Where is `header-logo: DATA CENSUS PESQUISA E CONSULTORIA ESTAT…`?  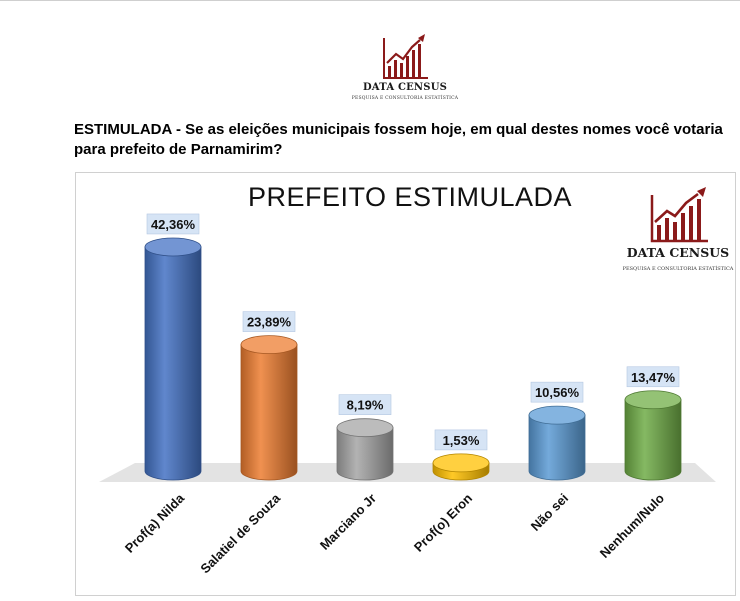
header-logo: DATA CENSUS PESQUISA E CONSULTORIA ESTAT… is located at coordinates (405, 70).